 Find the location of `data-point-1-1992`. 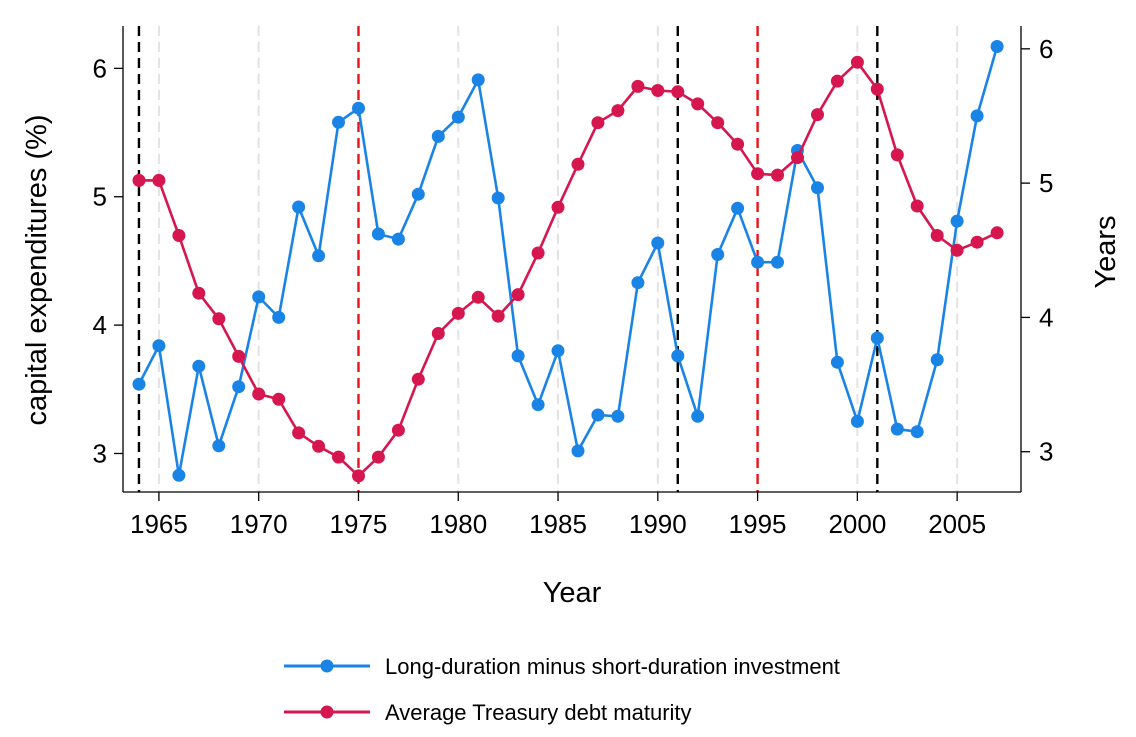

data-point-1-1992 is located at coordinates (698, 104).